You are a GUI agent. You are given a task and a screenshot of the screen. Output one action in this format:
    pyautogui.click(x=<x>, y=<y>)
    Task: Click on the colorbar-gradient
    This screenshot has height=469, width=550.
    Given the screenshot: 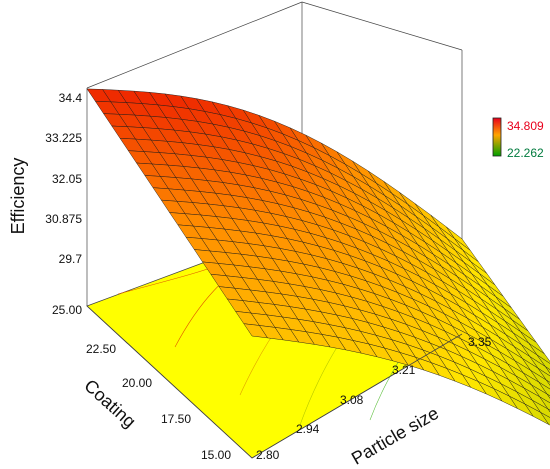 What is the action you would take?
    pyautogui.click(x=497, y=137)
    